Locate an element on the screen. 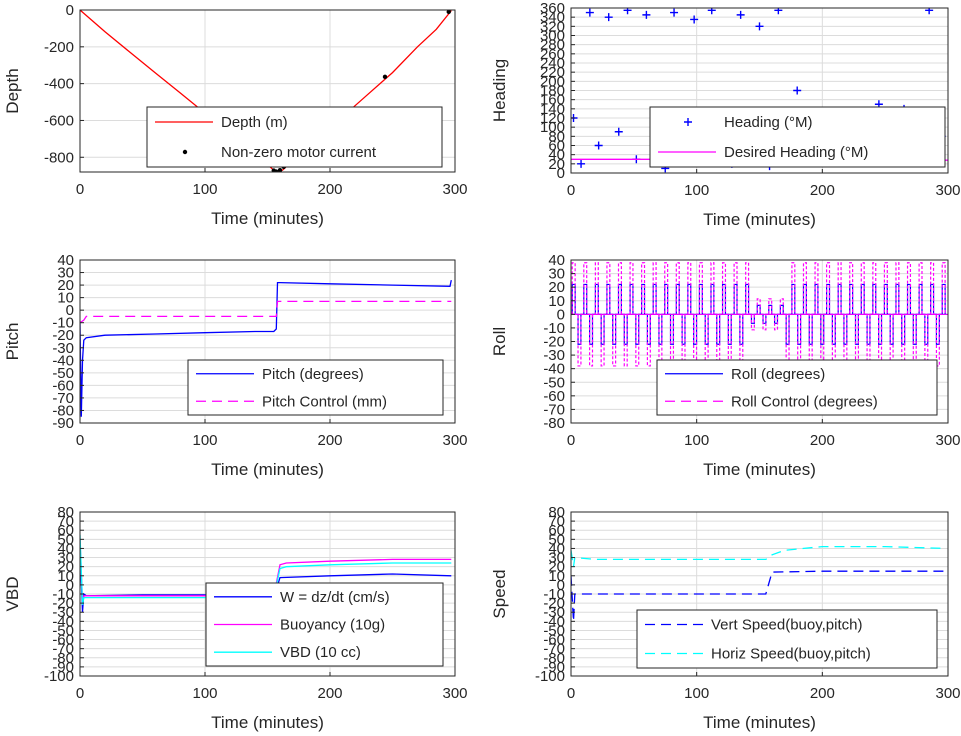 This screenshot has height=736, width=961. y-tick-label: 240 is located at coordinates (552, 63).